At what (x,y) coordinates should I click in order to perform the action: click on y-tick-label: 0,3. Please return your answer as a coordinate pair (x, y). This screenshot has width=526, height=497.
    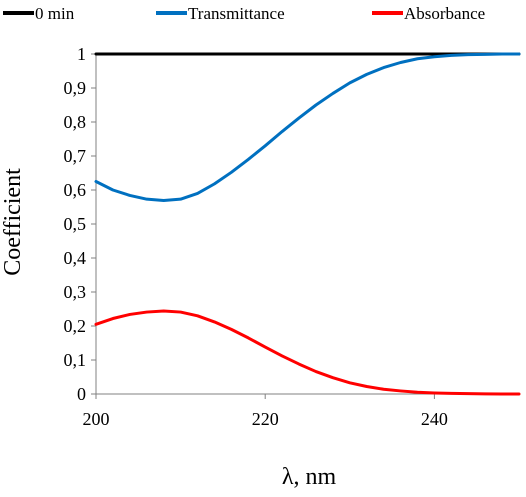
    Looking at the image, I should click on (75, 292).